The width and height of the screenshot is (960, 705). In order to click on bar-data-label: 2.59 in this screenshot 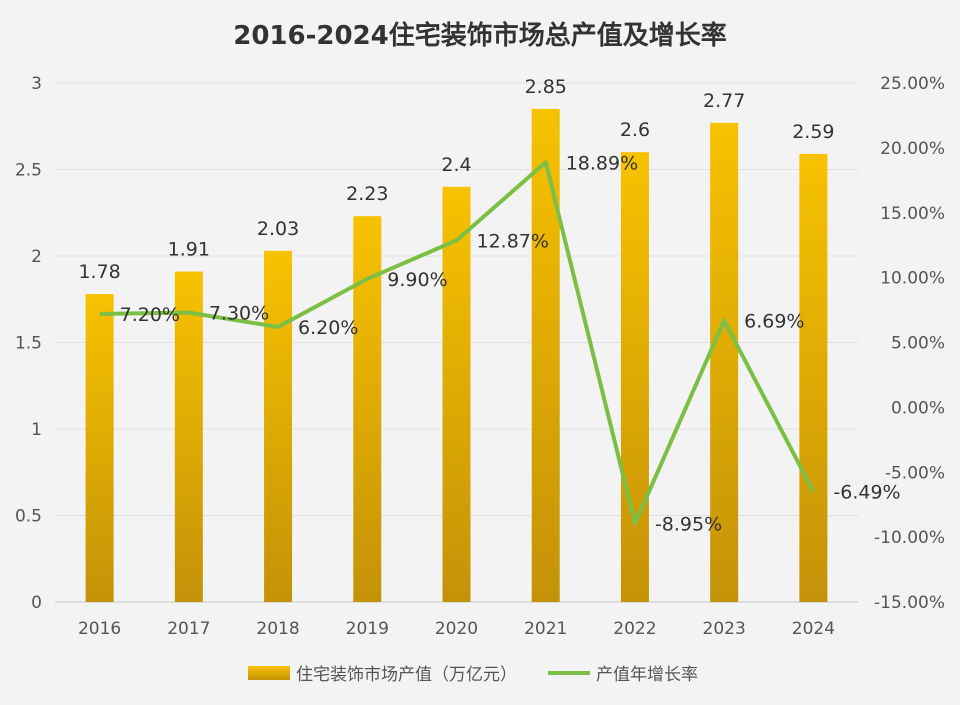, I will do `click(813, 132)`.